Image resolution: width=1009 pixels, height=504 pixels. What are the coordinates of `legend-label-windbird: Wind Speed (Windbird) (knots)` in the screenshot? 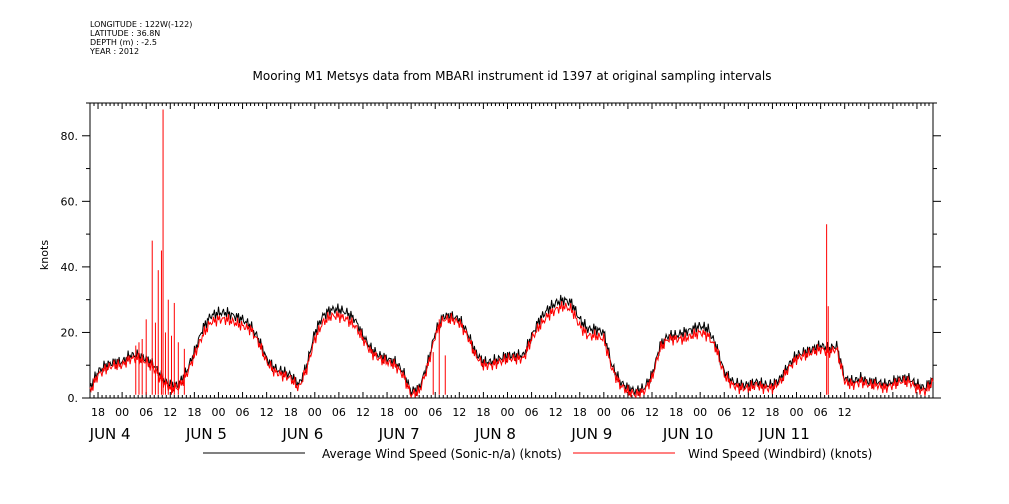 It's located at (780, 454).